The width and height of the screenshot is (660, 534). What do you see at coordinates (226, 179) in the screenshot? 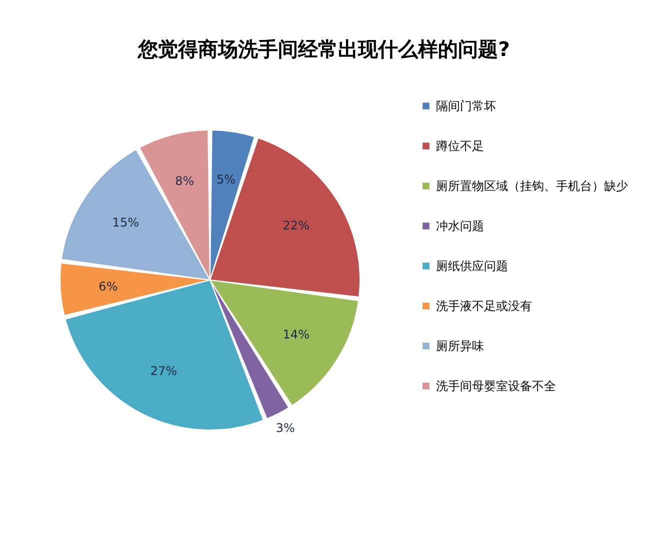
I see `data-label: 5%` at bounding box center [226, 179].